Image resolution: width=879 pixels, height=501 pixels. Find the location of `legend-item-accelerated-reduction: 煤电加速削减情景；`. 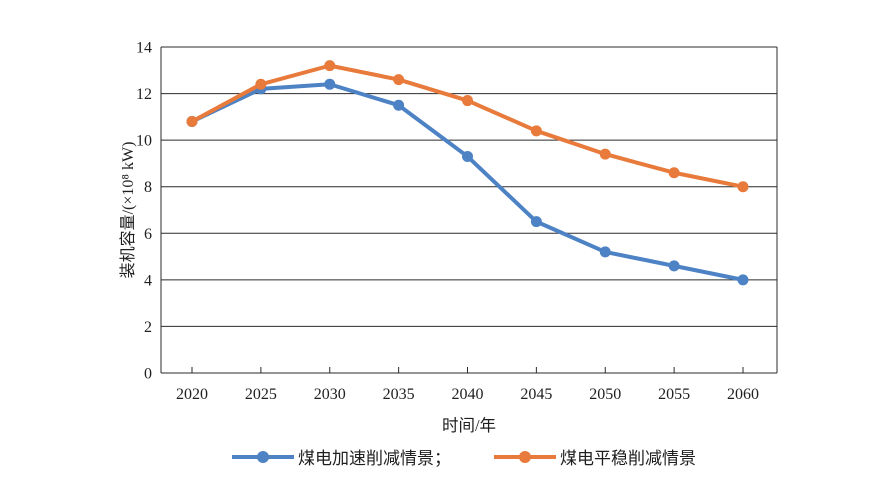

legend-item-accelerated-reduction: 煤电加速削减情景； is located at coordinates (341, 456).